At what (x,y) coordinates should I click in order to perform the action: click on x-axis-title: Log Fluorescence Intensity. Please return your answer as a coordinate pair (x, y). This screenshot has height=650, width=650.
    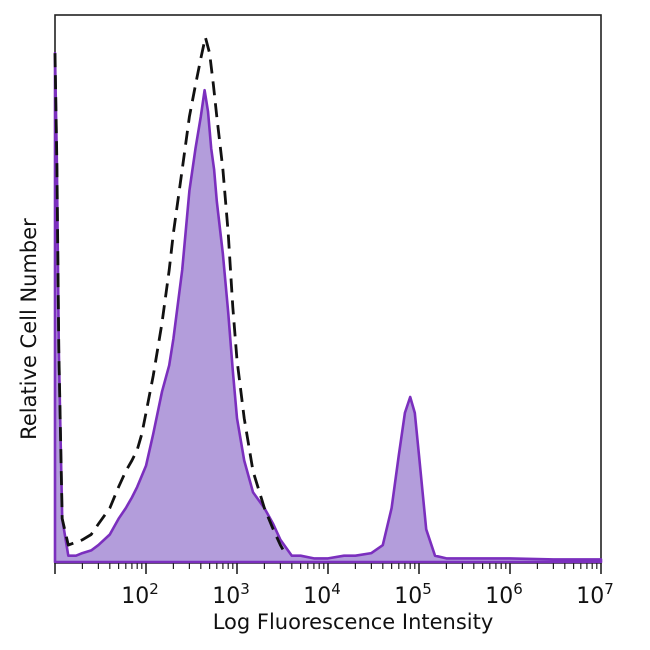
    Looking at the image, I should click on (353, 622).